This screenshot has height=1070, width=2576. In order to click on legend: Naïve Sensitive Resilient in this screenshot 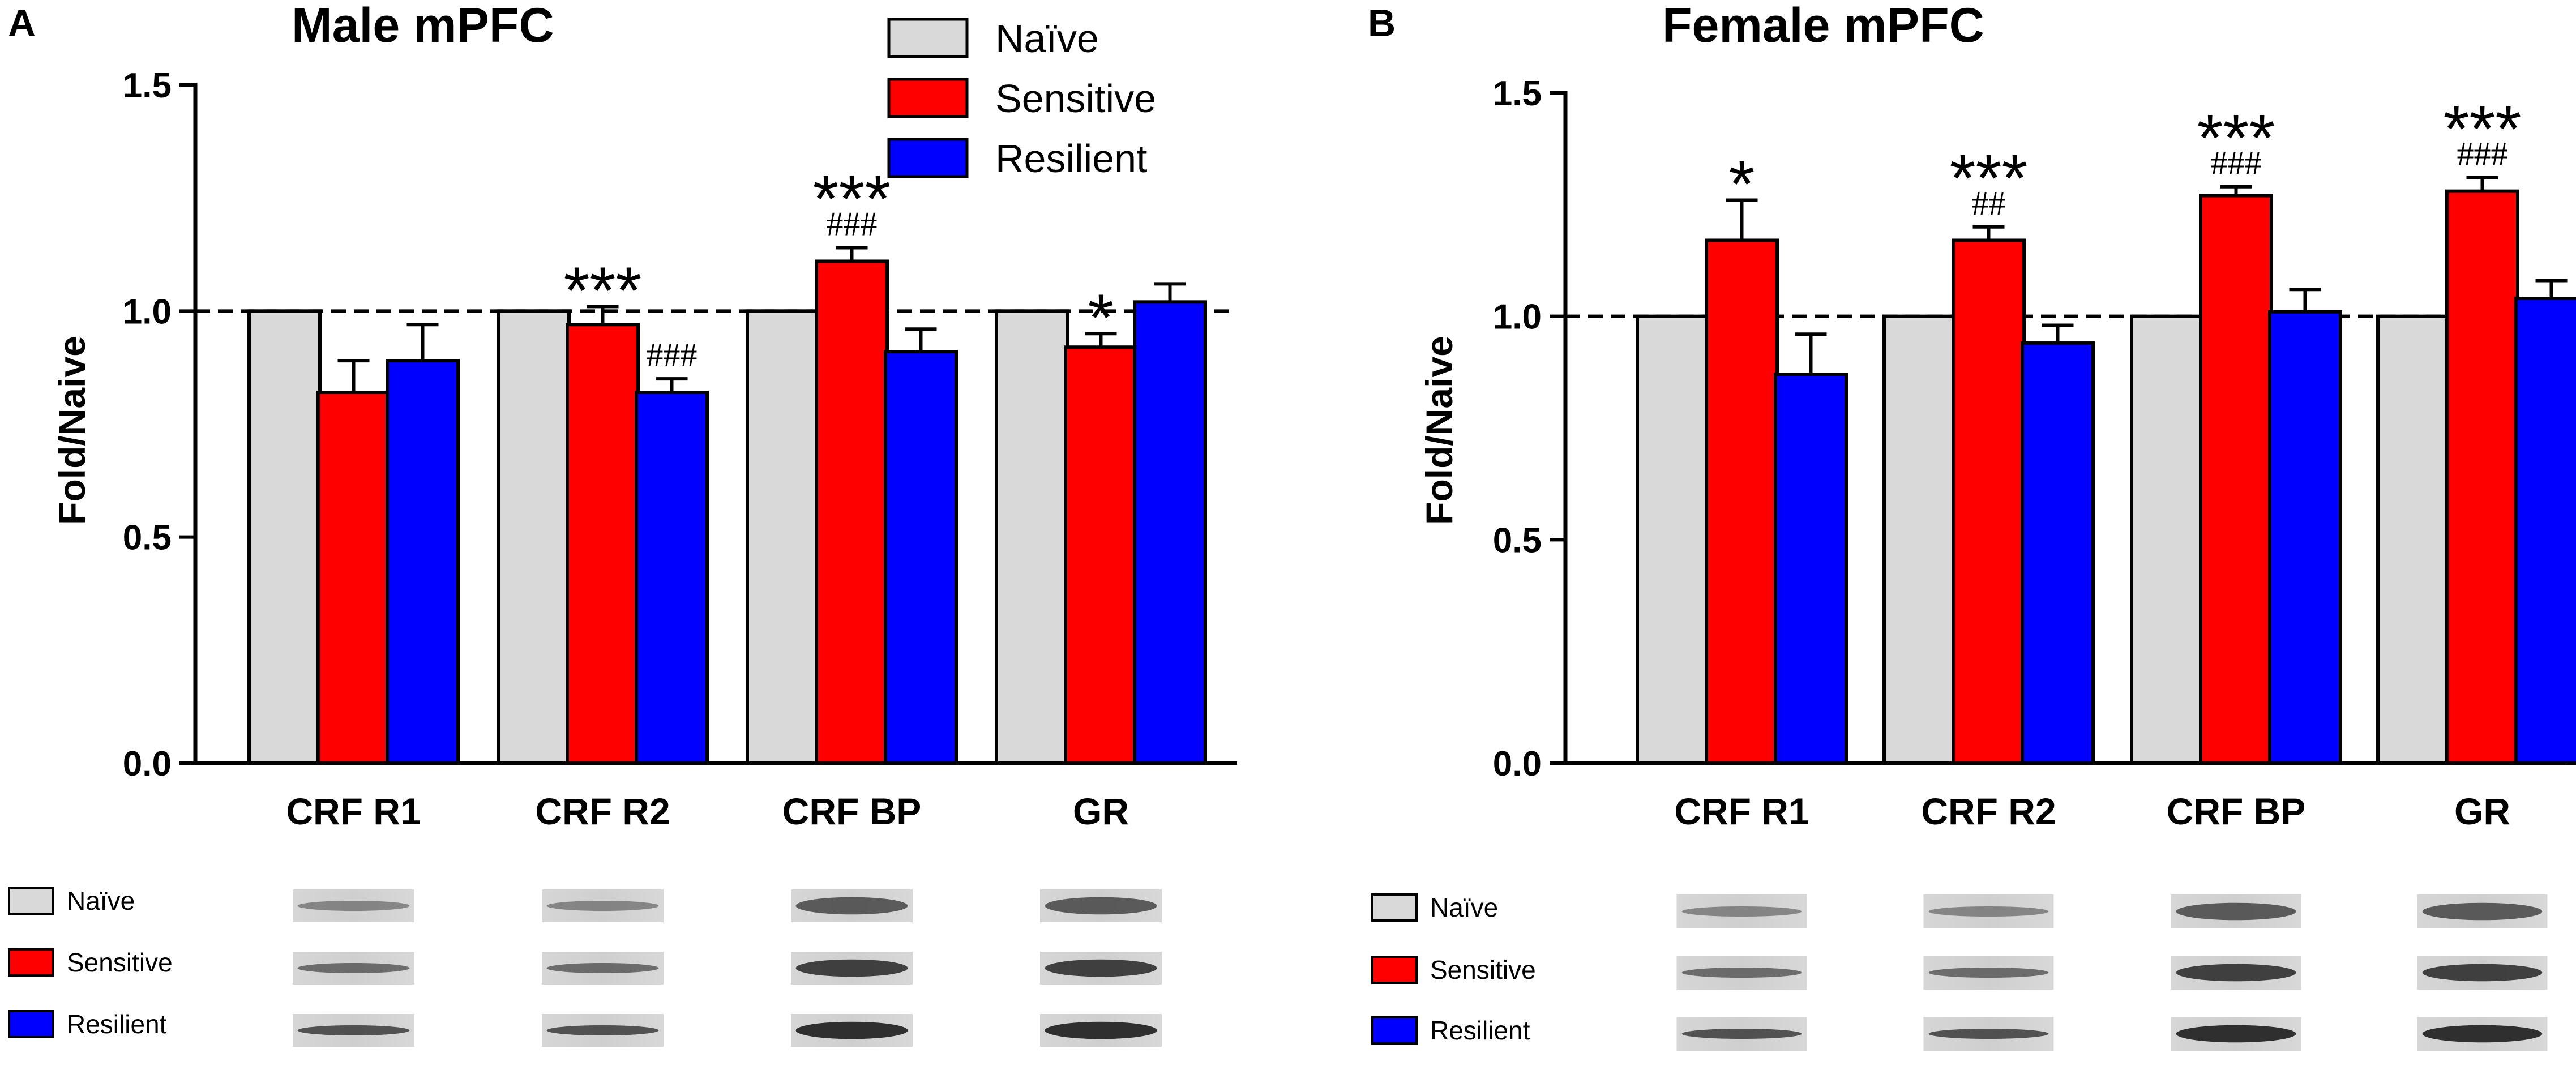, I will do `click(1021, 99)`.